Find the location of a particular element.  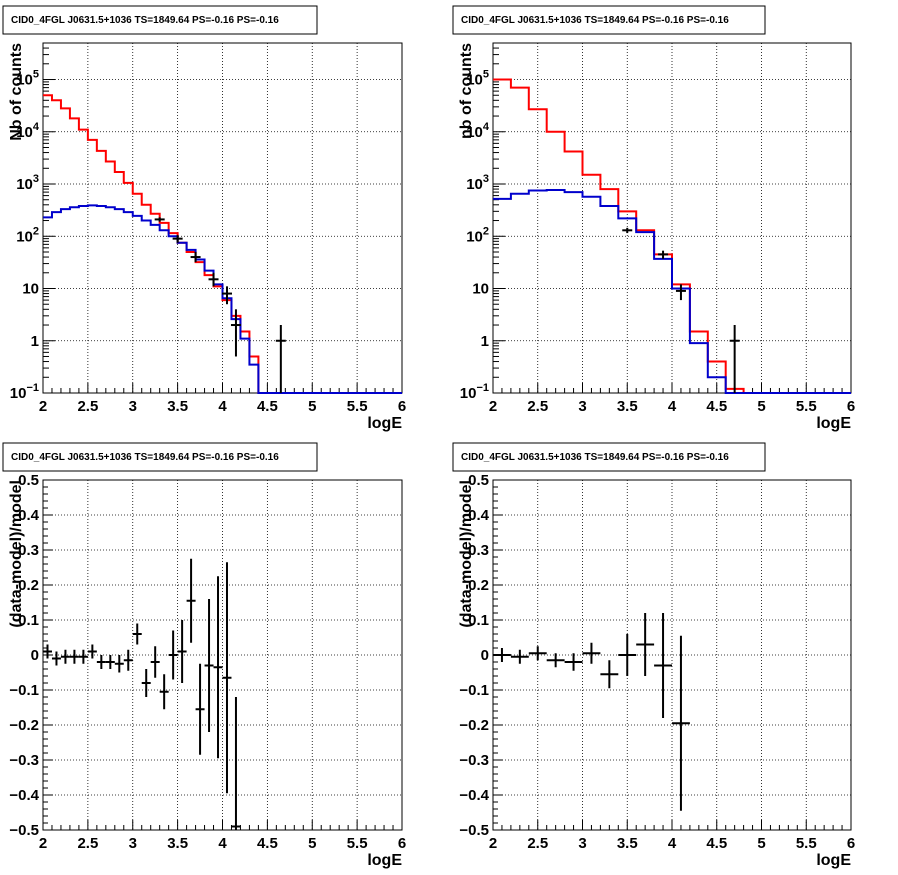

y-tick-label: 0.3 is located at coordinates (28, 550).